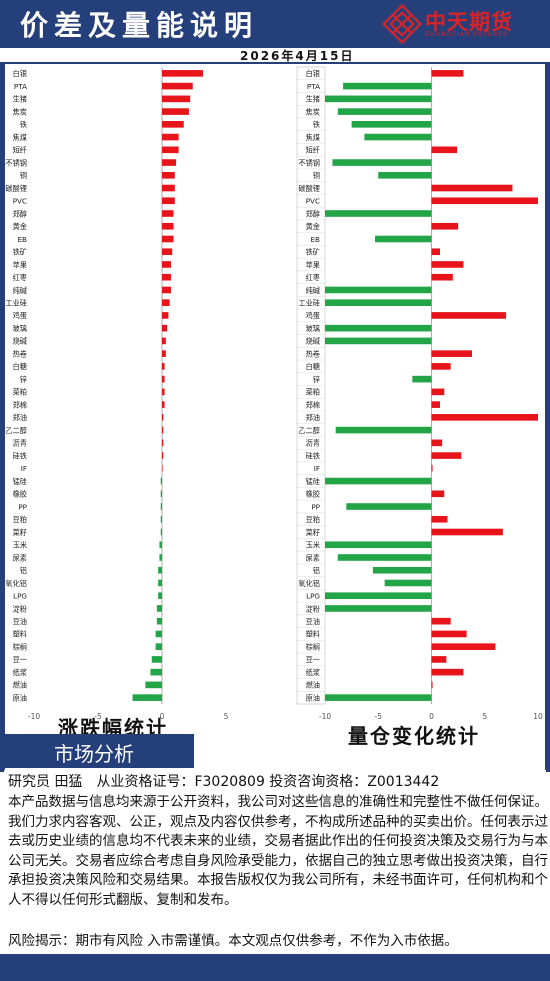 Image resolution: width=550 pixels, height=981 pixels. I want to click on change-category-label: 纸浆, so click(20, 672).